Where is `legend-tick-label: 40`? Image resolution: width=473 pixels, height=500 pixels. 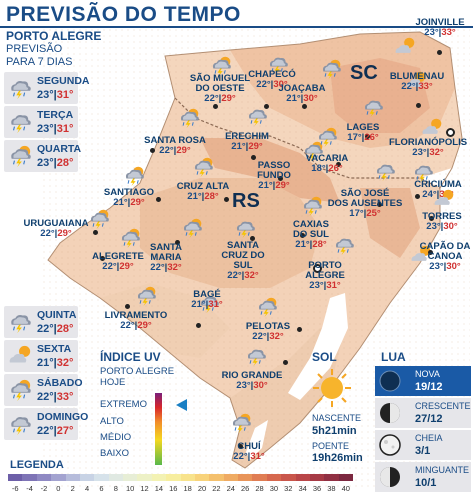 legend-tick-label: 40 is located at coordinates (345, 488).